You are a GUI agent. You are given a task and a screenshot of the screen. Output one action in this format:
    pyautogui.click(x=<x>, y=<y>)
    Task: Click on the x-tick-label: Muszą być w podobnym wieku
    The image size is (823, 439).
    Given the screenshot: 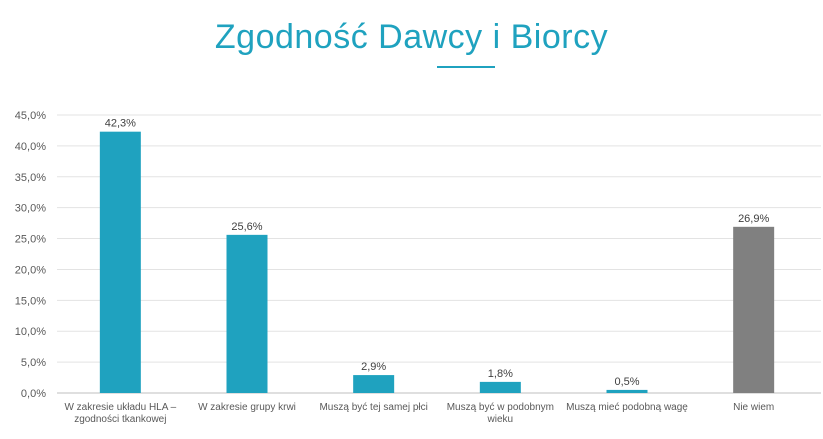 What is the action you would take?
    pyautogui.click(x=500, y=413)
    